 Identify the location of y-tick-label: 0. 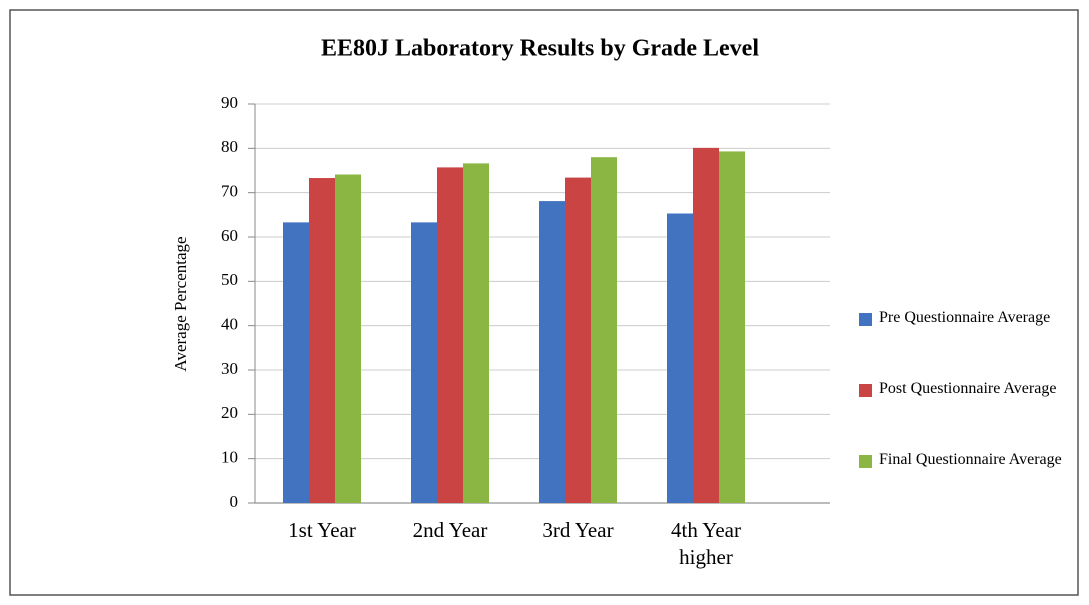
(234, 501).